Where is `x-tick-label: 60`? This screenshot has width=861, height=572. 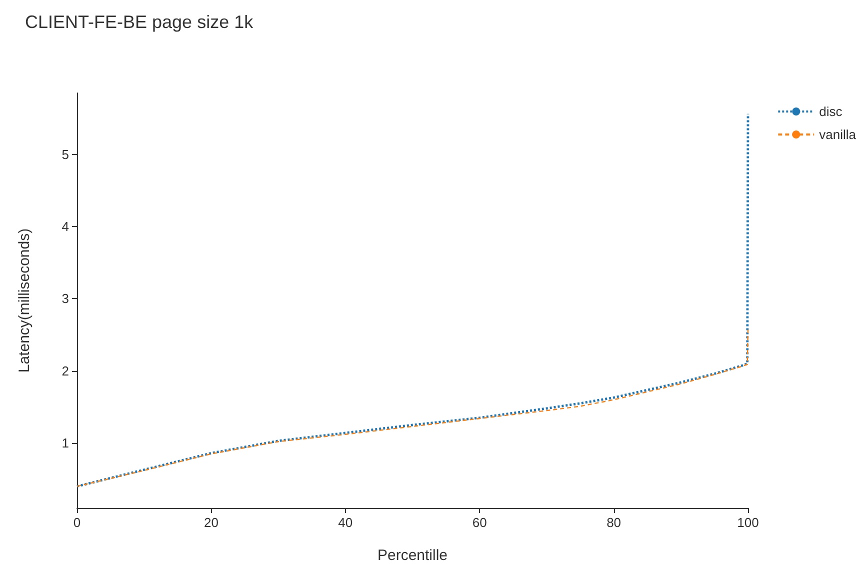 x-tick-label: 60 is located at coordinates (479, 522).